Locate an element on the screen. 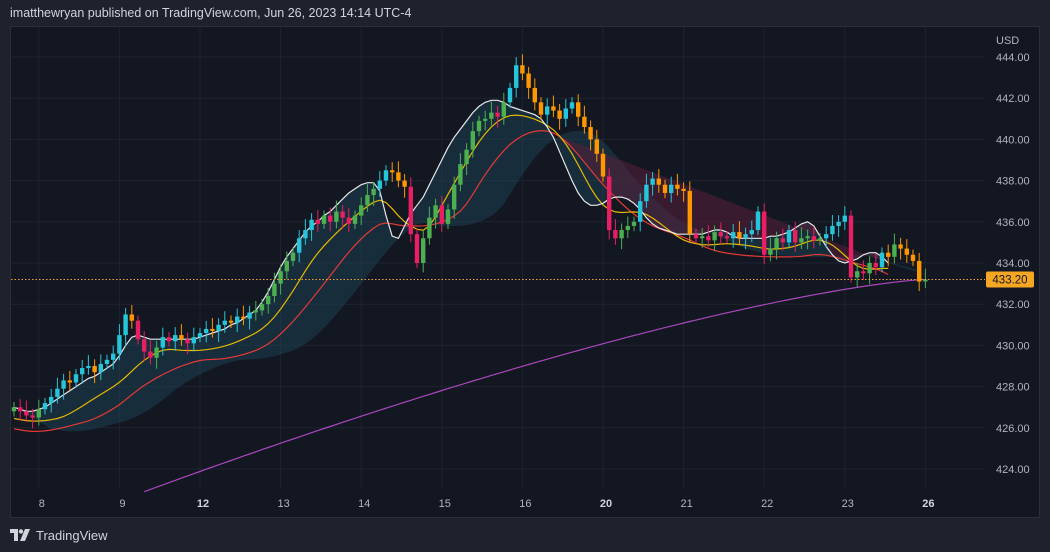 The image size is (1050, 552). brand-name: TradingView is located at coordinates (72, 535).